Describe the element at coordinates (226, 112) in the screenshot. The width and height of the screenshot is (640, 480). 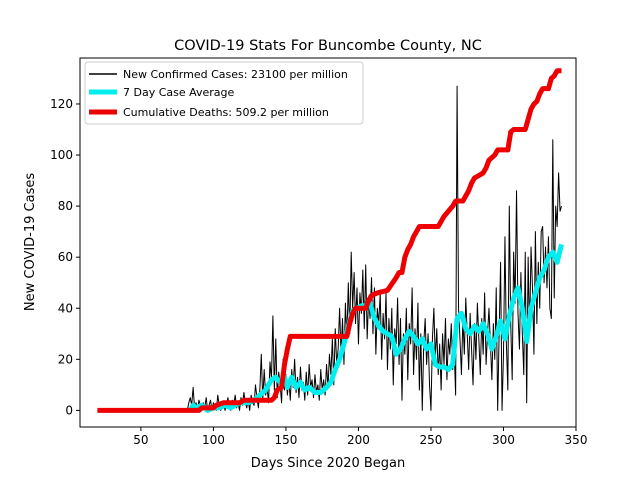
I see `legend-label-cumulative-deaths: Cumulative Deaths: 509.2 per million` at that location.